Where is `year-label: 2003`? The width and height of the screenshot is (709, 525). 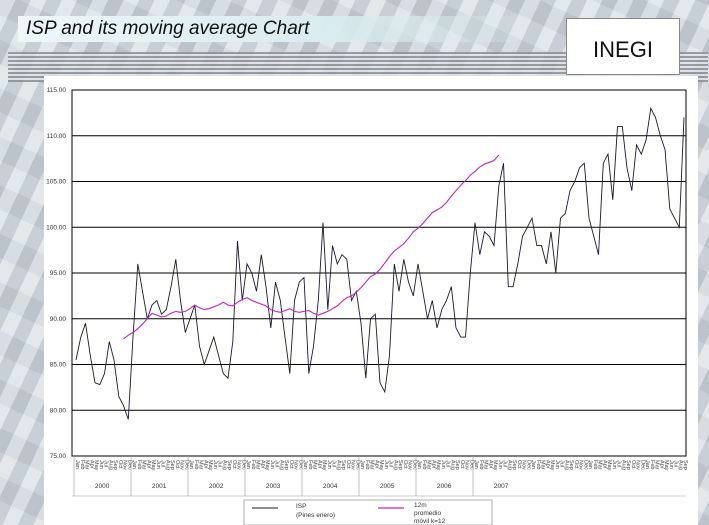 year-label: 2003 is located at coordinates (273, 486).